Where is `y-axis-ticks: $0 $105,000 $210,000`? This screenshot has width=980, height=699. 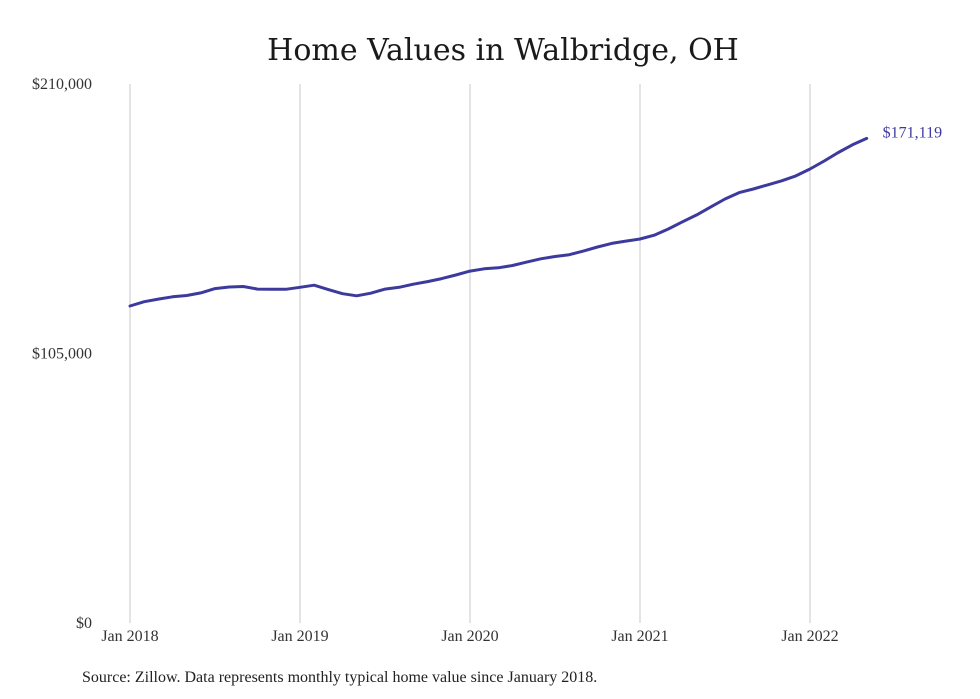
y-axis-ticks: $0 $105,000 $210,000 is located at coordinates (62, 354).